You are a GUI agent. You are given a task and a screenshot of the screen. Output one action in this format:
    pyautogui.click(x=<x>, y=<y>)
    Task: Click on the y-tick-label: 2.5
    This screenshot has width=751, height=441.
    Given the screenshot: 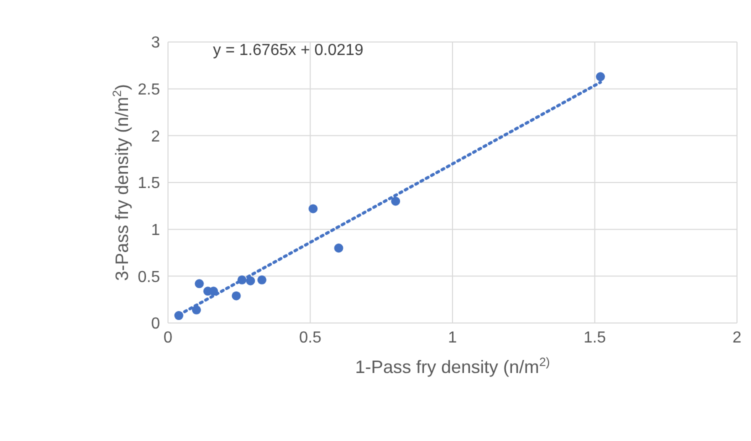 What is the action you would take?
    pyautogui.click(x=149, y=90)
    